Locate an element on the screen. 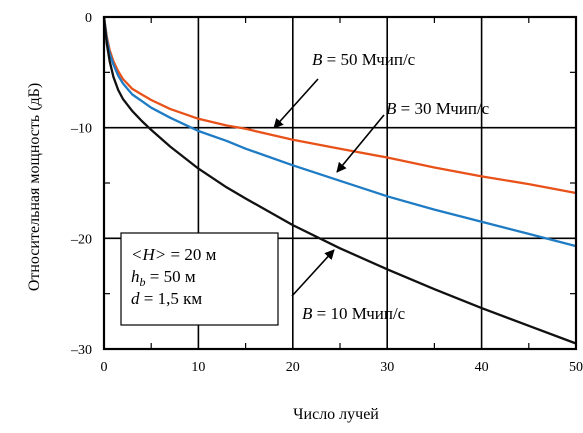  series-annotation-0: B = 50 Мчип/с is located at coordinates (364, 59).